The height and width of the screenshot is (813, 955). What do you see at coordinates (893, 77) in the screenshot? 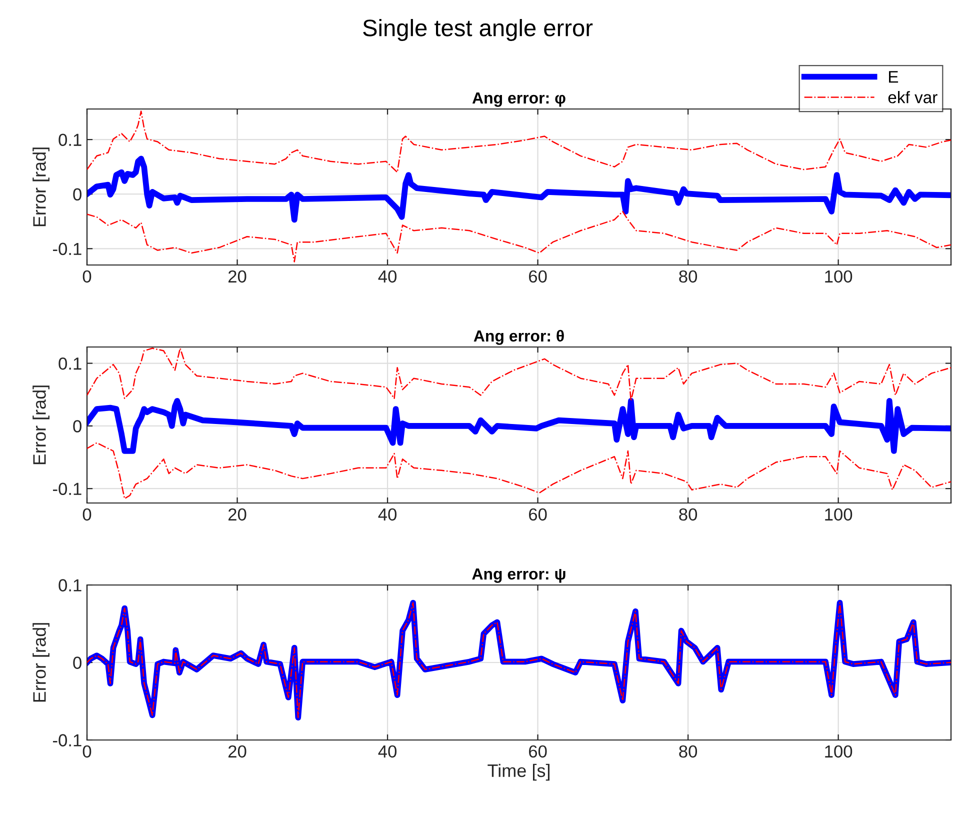
I see `legend-label: E` at bounding box center [893, 77].